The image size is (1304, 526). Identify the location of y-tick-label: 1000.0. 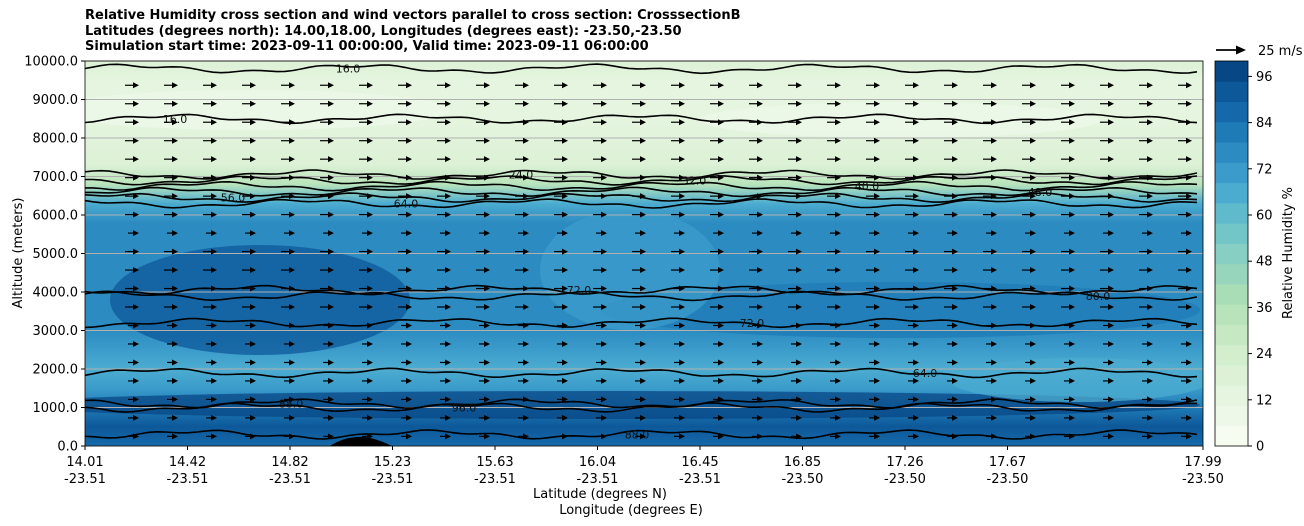
(56, 408).